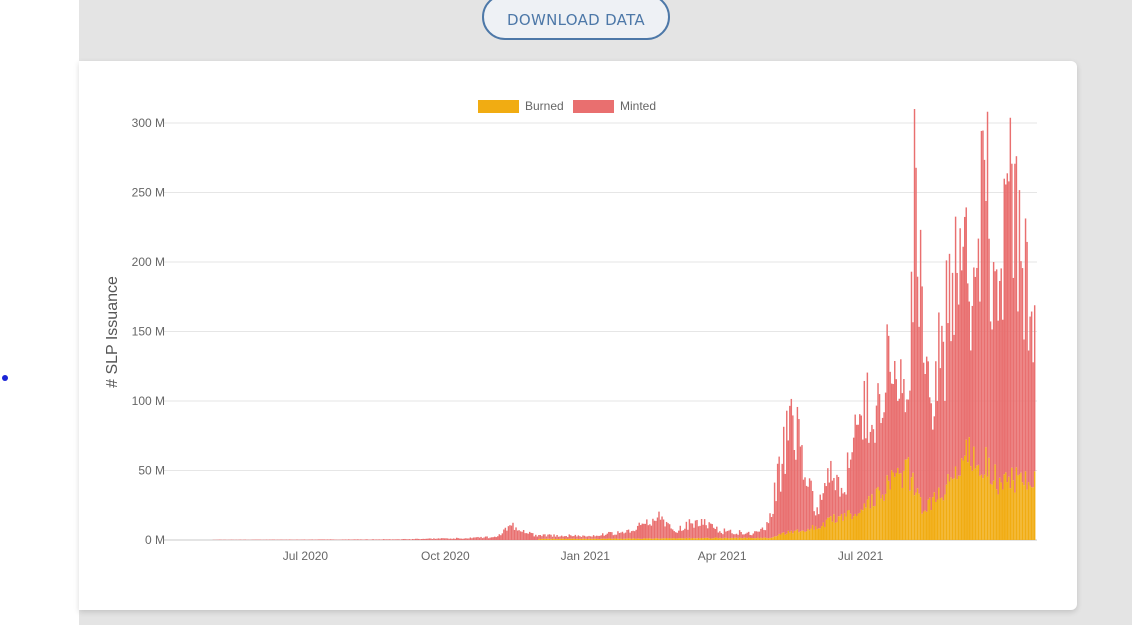  What do you see at coordinates (576, 20) in the screenshot?
I see `download-data-button: DOWNLOAD DATA` at bounding box center [576, 20].